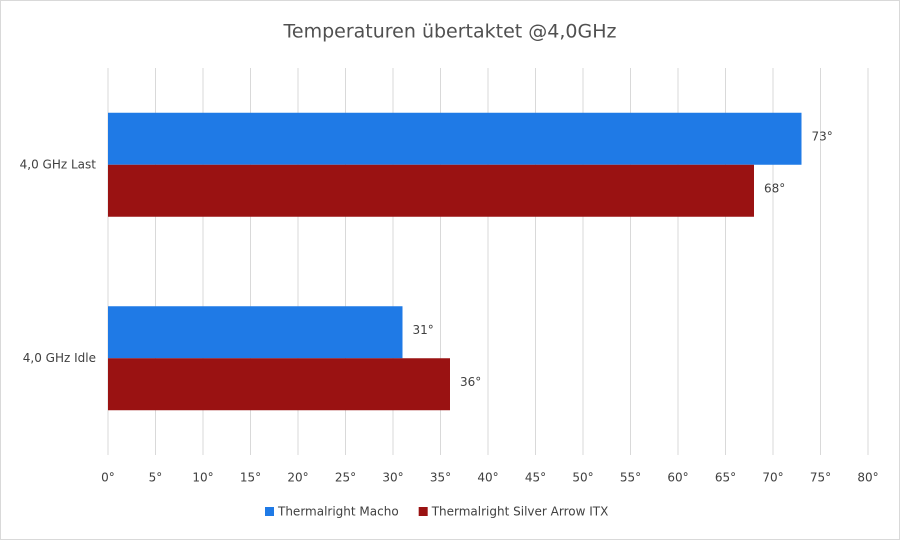 The height and width of the screenshot is (540, 900). I want to click on x-tick-label: 65°, so click(725, 478).